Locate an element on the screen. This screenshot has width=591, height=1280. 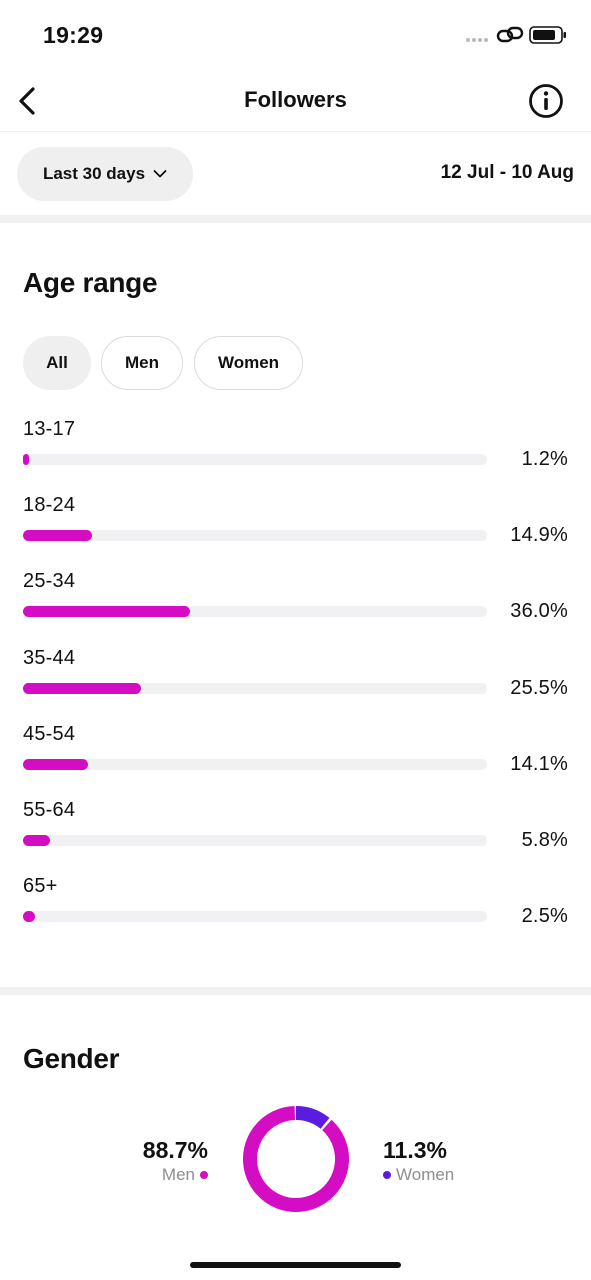
nav-header: Followers is located at coordinates (295, 101).